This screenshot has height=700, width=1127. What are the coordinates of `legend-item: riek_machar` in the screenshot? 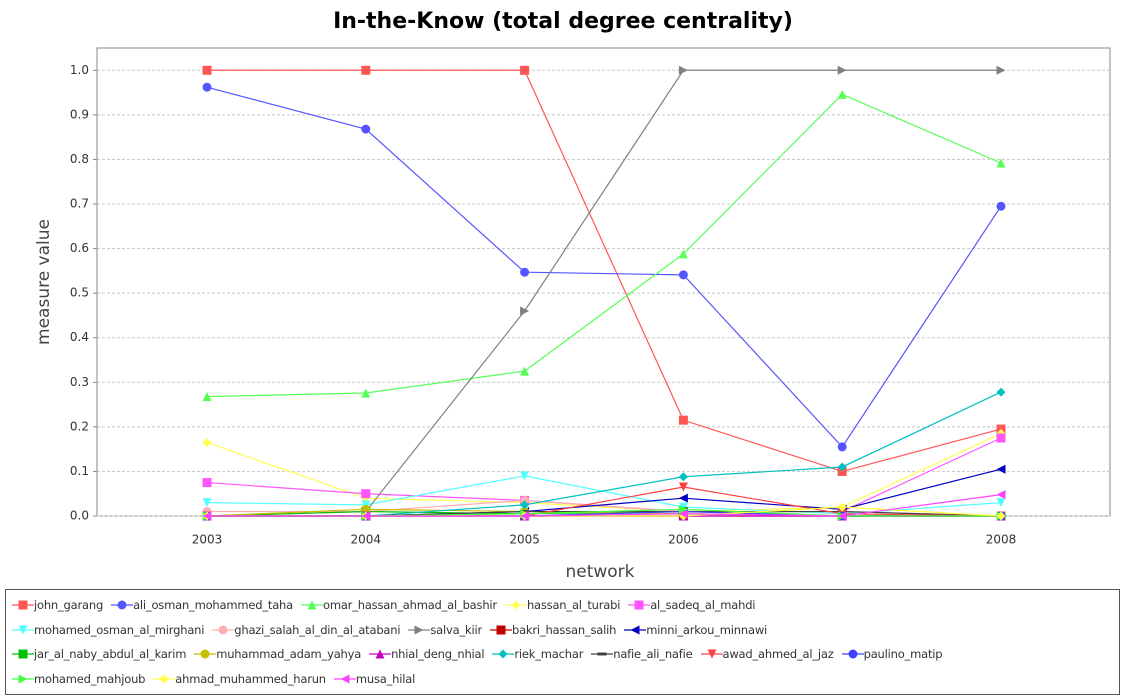 It's located at (537, 654).